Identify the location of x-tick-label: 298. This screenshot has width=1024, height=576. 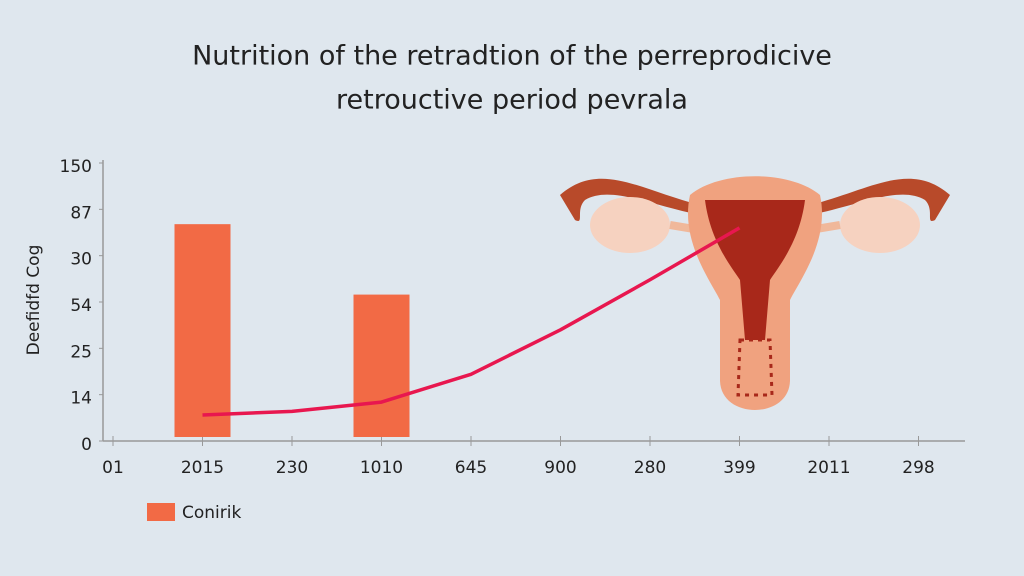
(918, 468).